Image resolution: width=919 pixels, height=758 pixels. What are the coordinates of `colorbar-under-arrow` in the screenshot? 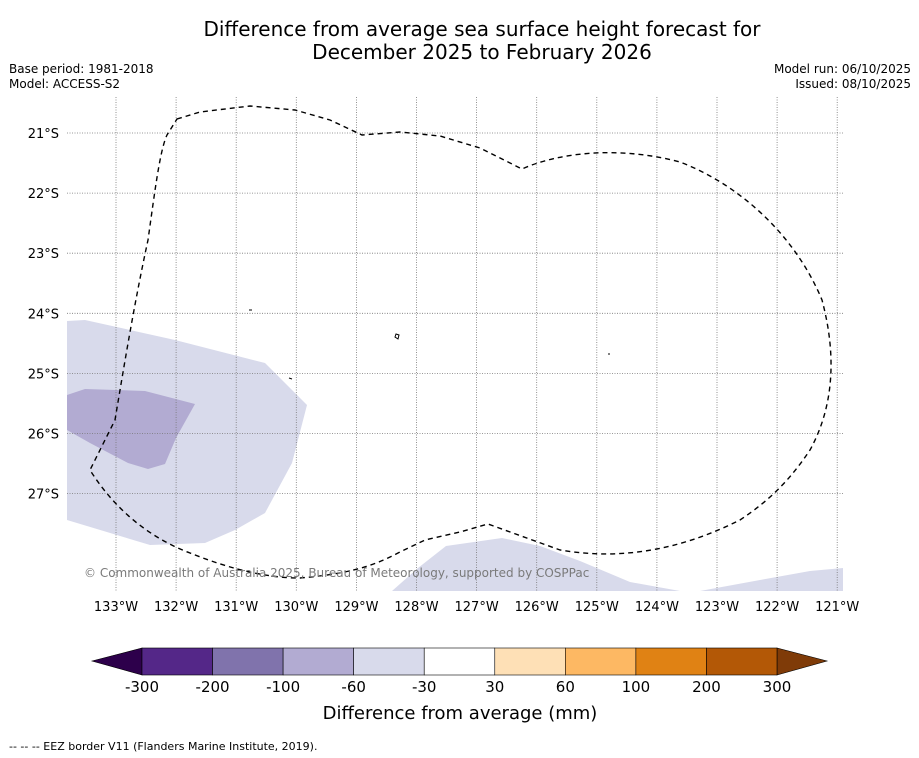 It's located at (116, 661).